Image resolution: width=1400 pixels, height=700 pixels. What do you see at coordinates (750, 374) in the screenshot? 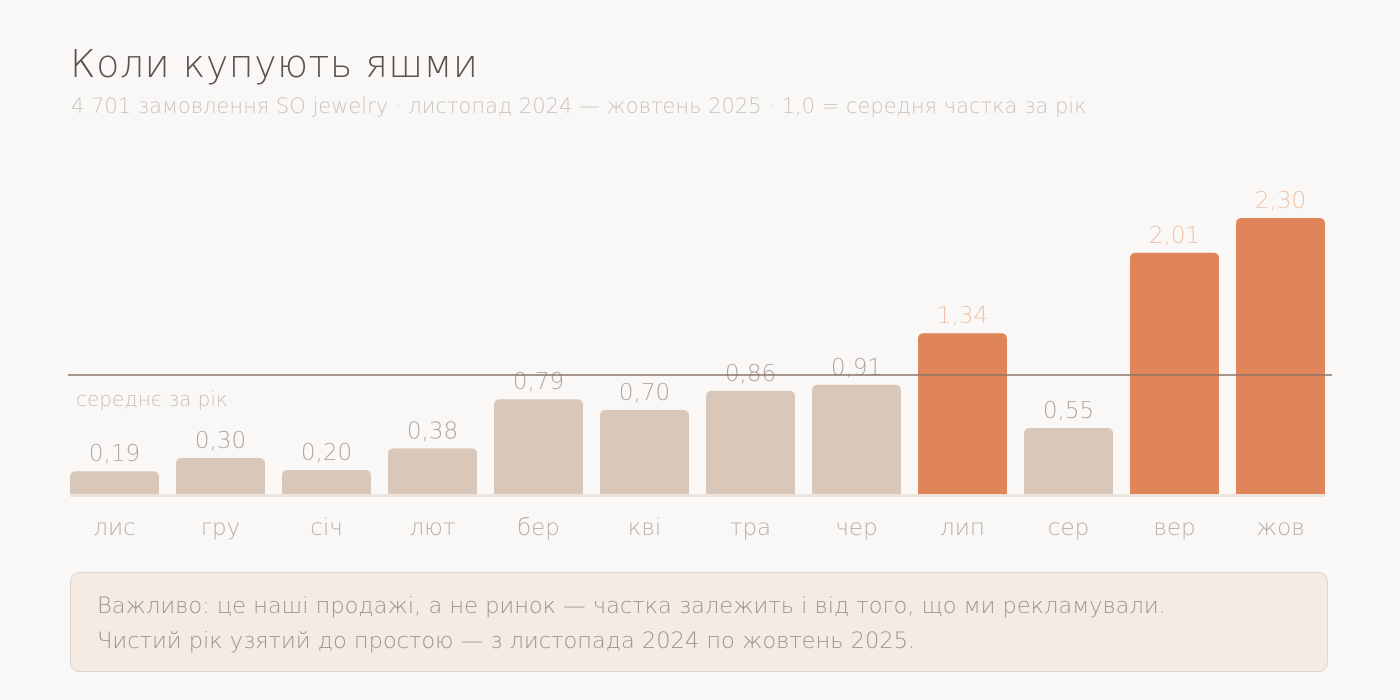
I see `value-label-6: 0,86` at bounding box center [750, 374].